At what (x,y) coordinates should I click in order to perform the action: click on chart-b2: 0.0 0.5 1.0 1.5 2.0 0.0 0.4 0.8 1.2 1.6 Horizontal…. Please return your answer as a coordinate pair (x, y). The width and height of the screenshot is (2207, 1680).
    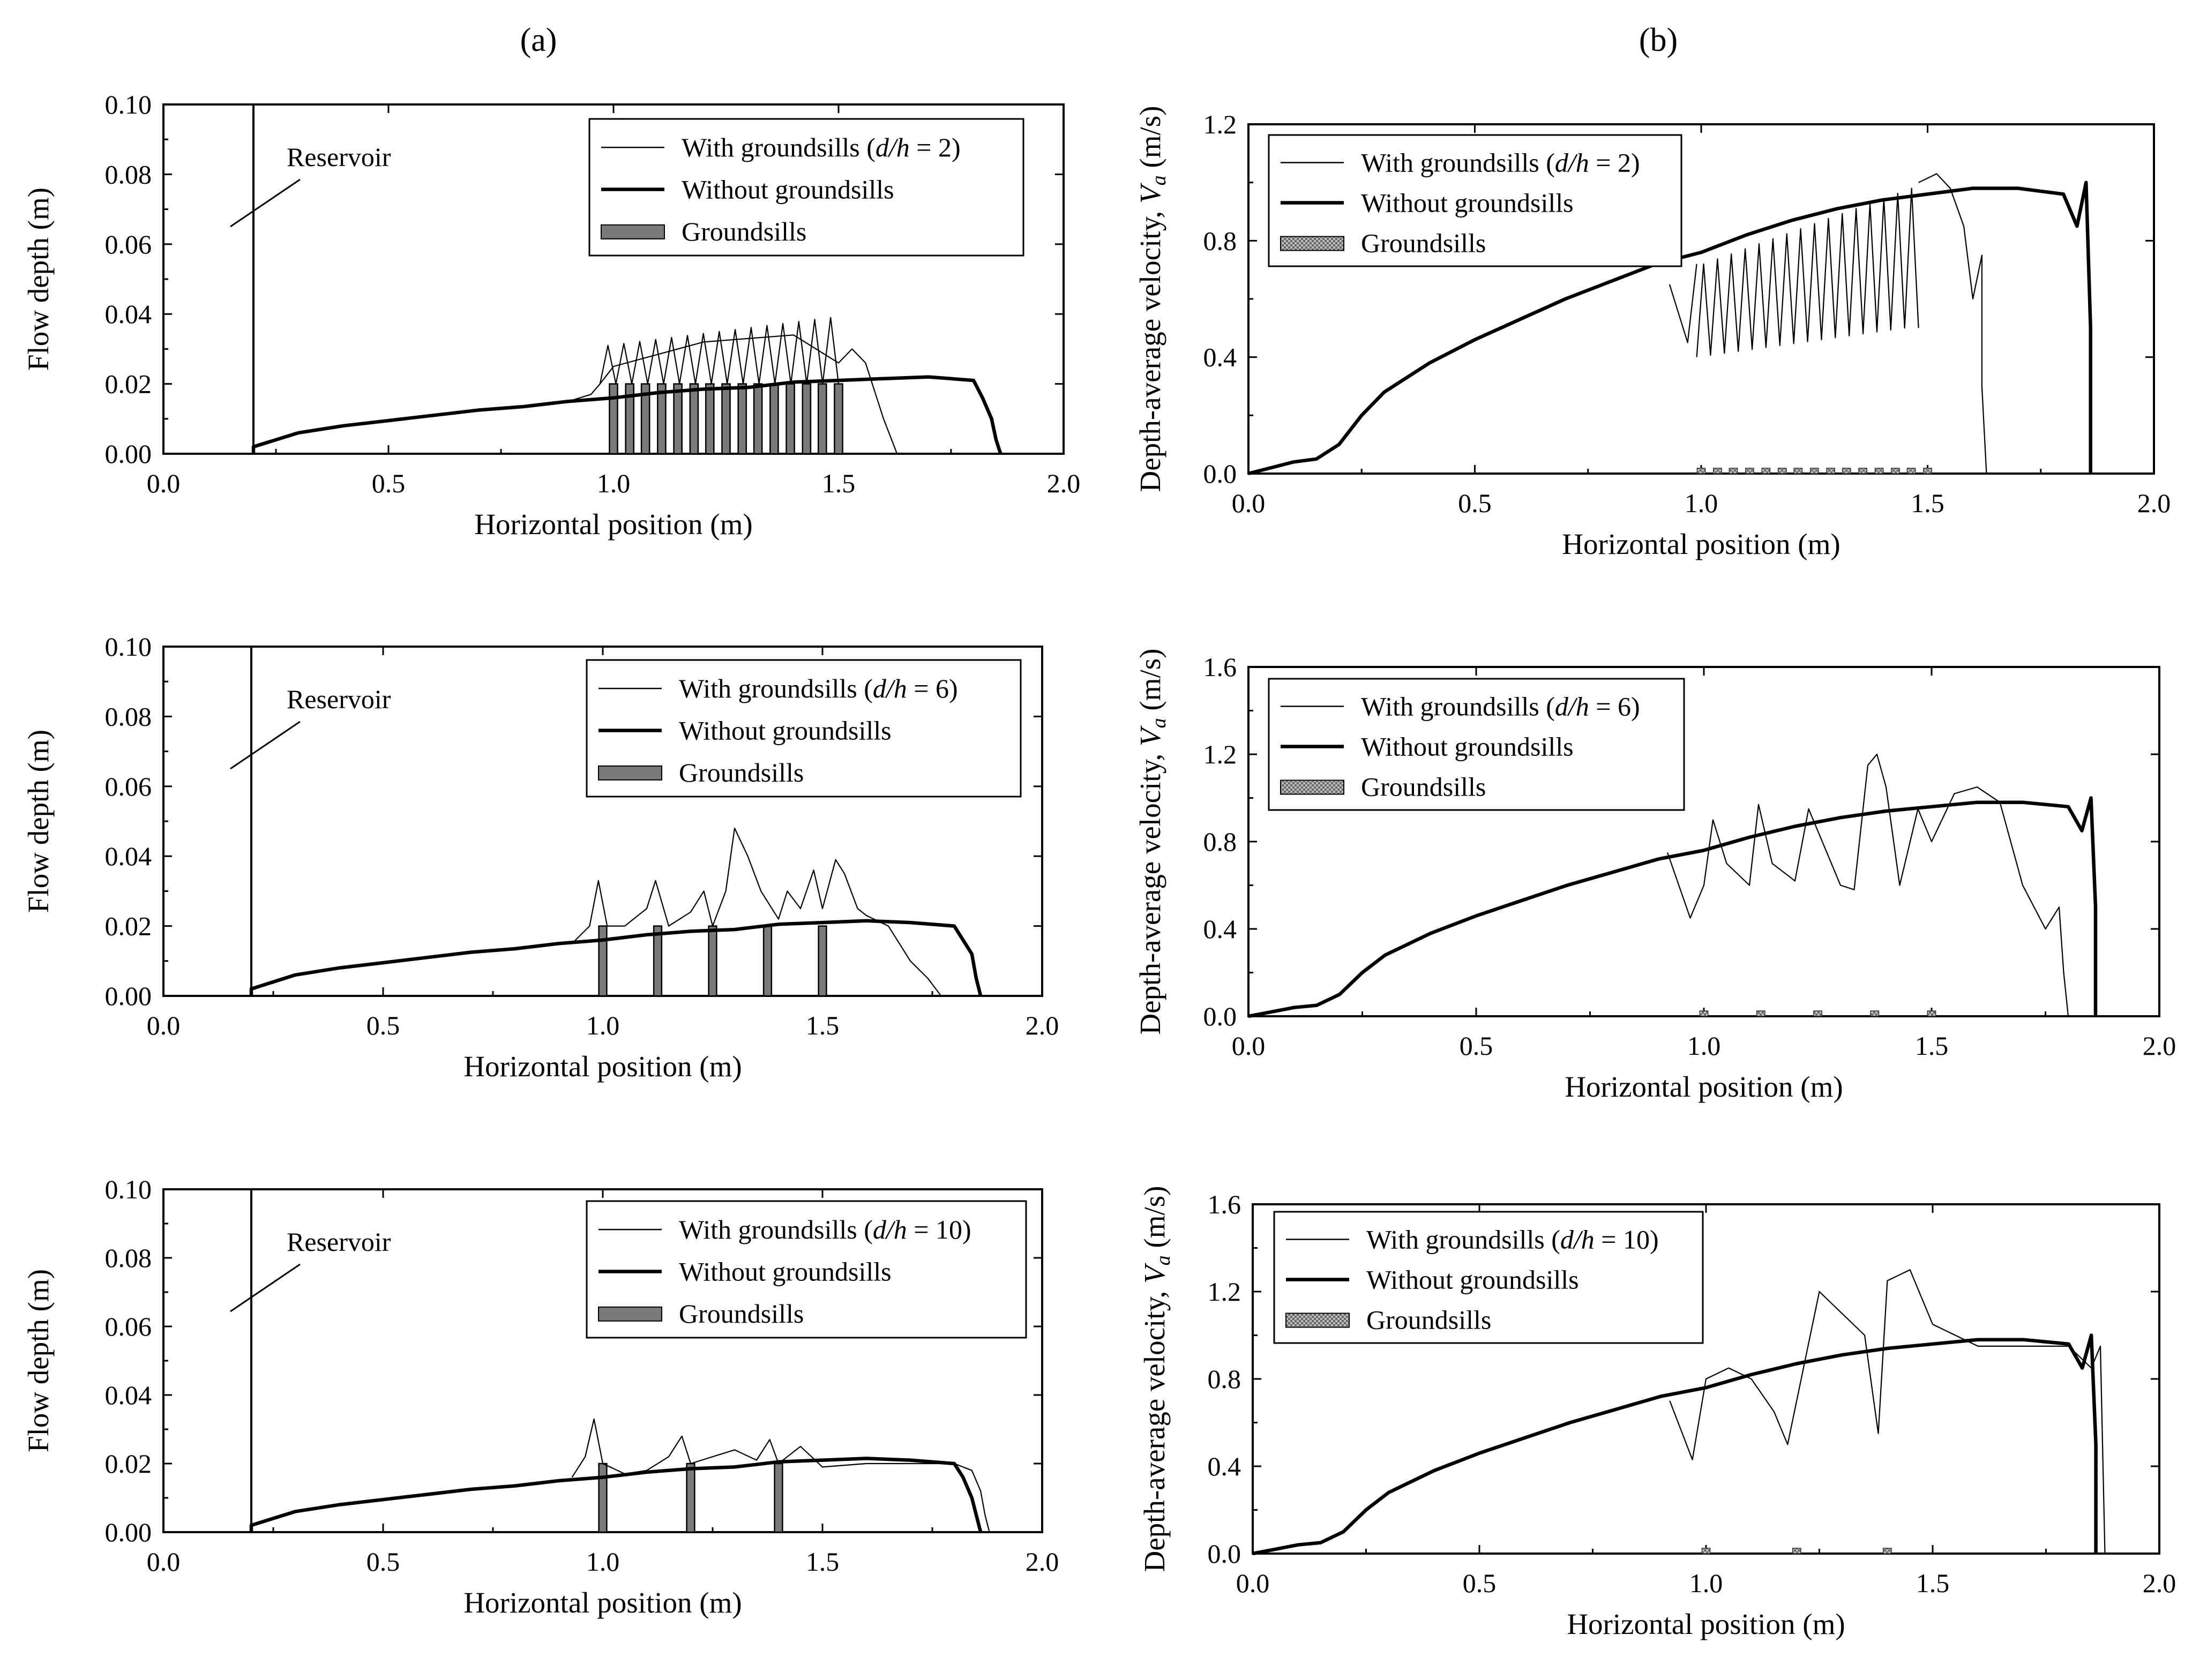
    Looking at the image, I should click on (1655, 875).